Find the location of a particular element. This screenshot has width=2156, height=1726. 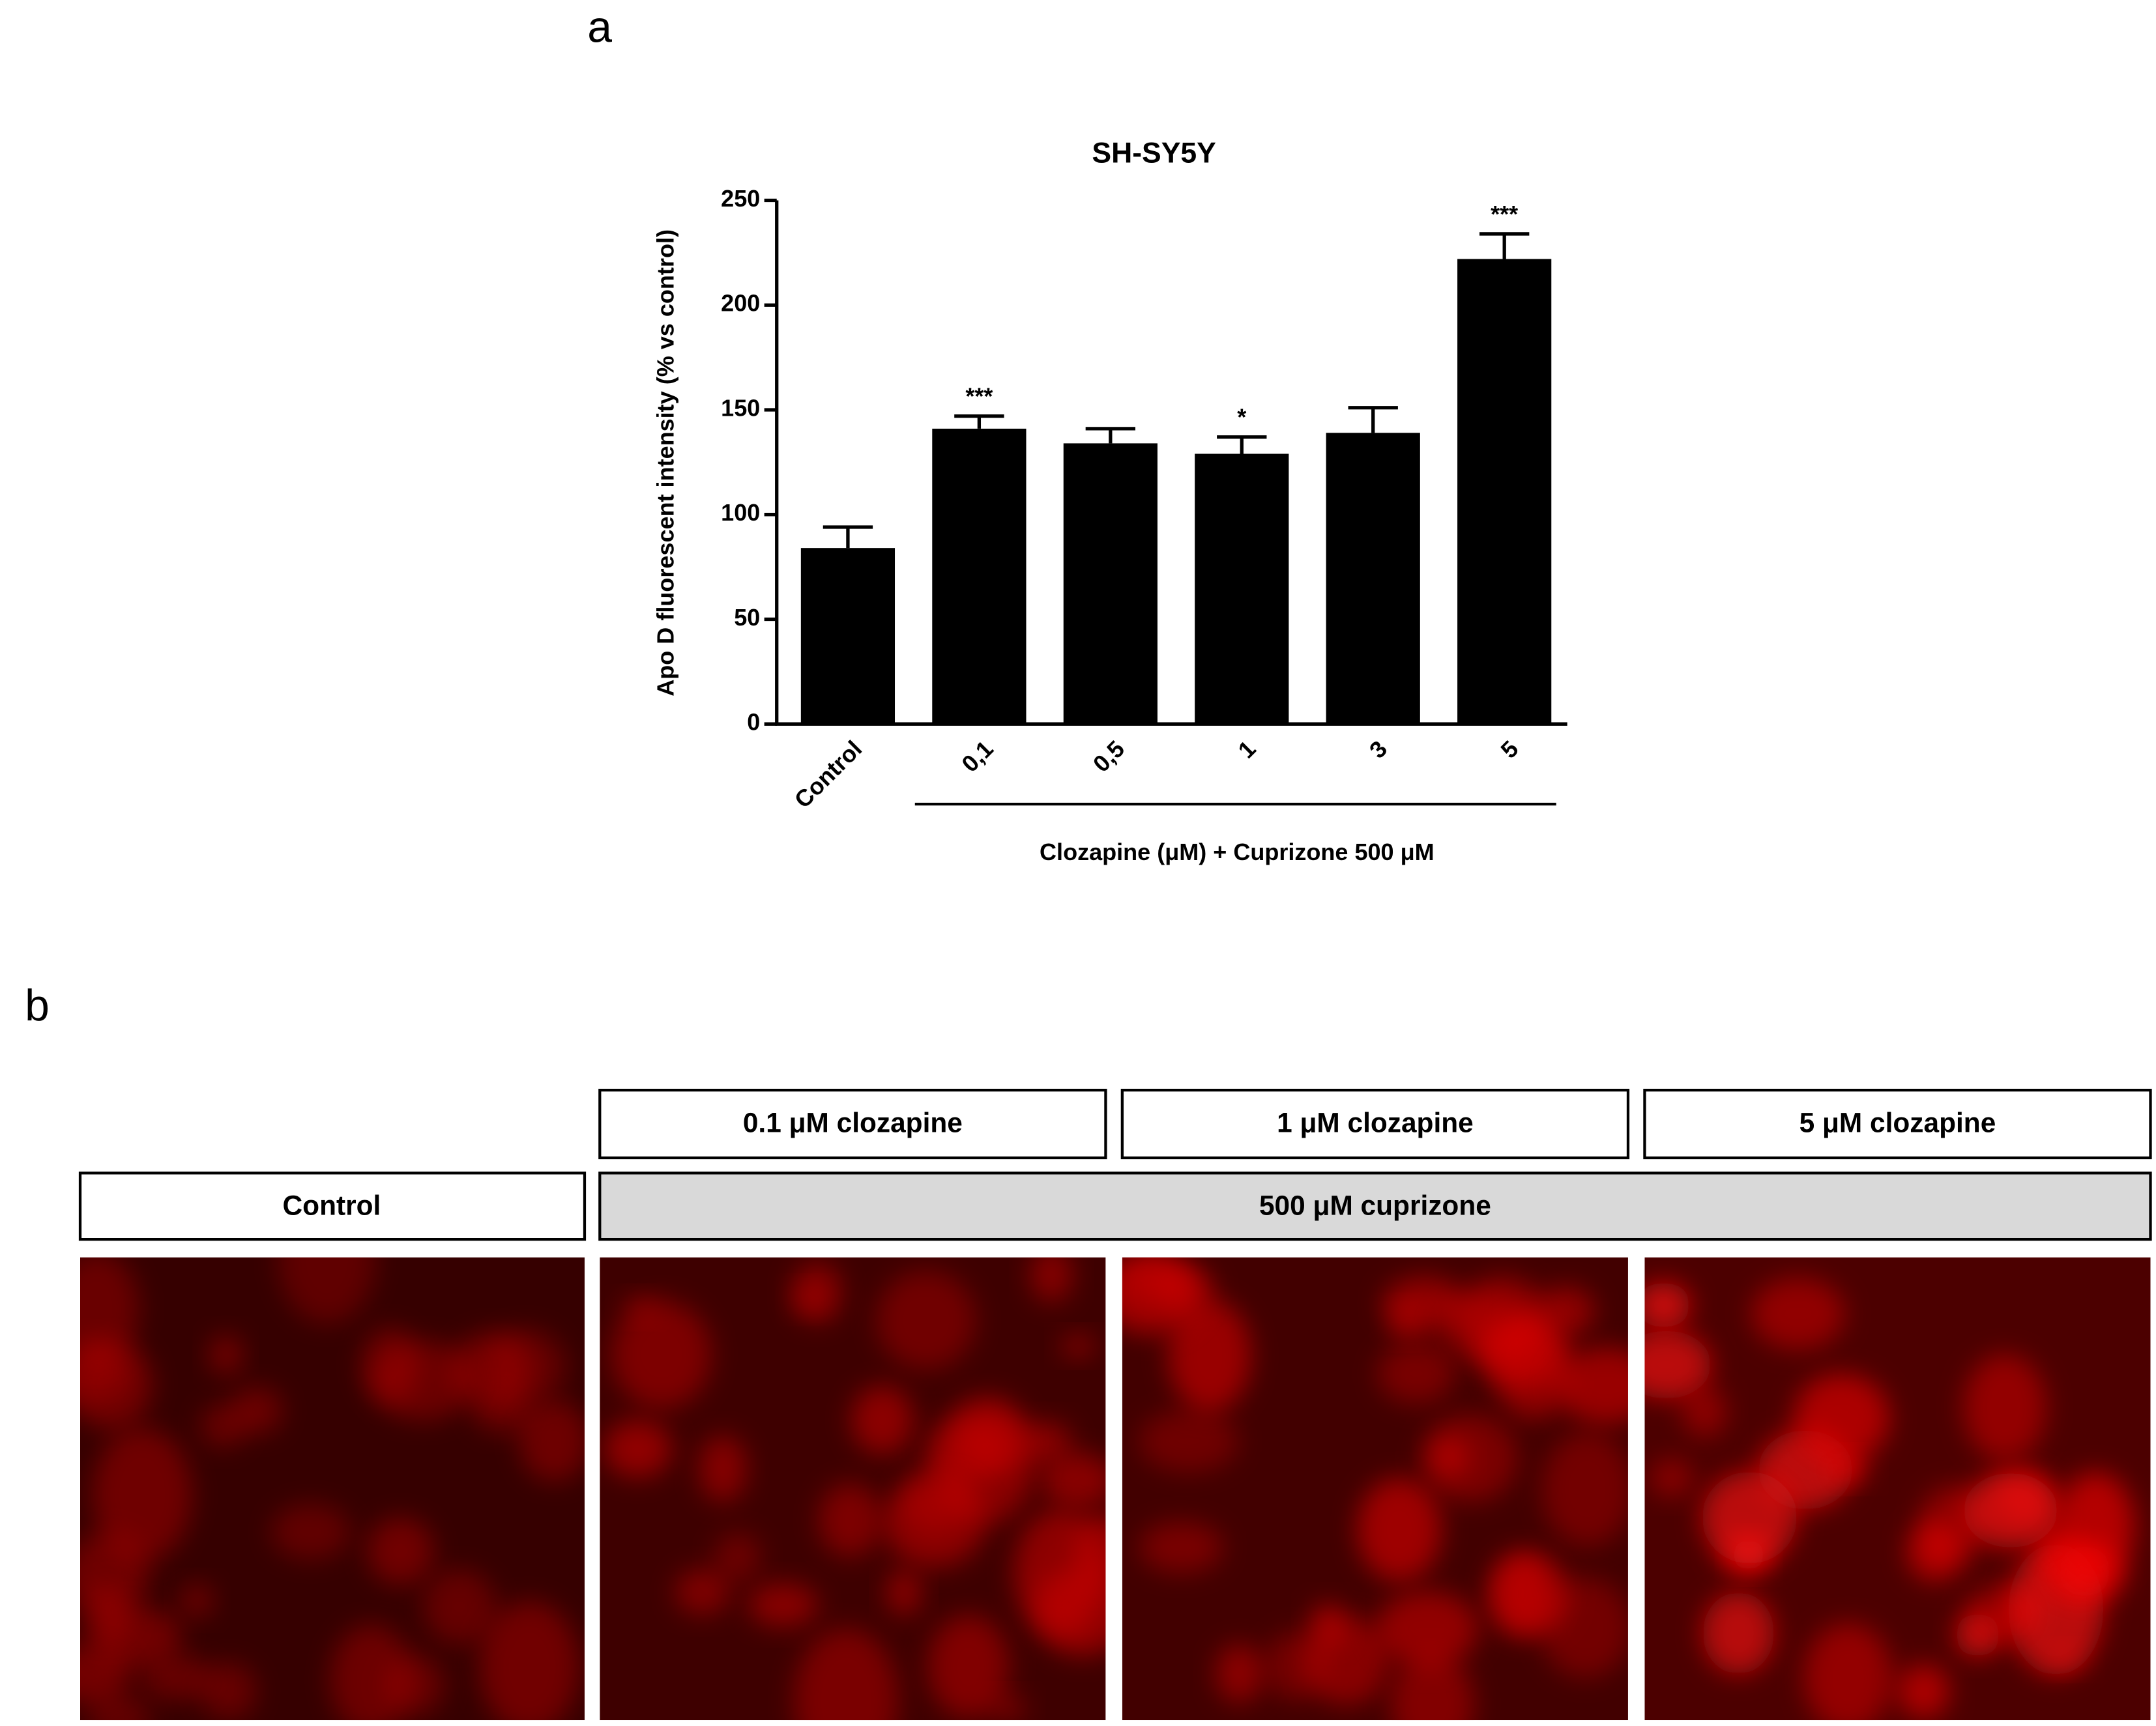

x-tick-label: Control is located at coordinates (828, 774).